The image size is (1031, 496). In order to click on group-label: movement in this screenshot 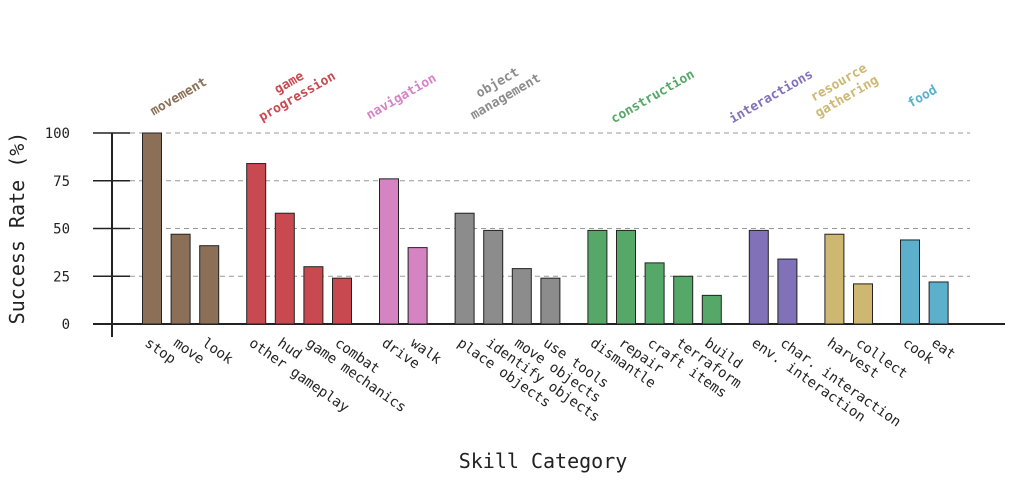, I will do `click(179, 97)`.